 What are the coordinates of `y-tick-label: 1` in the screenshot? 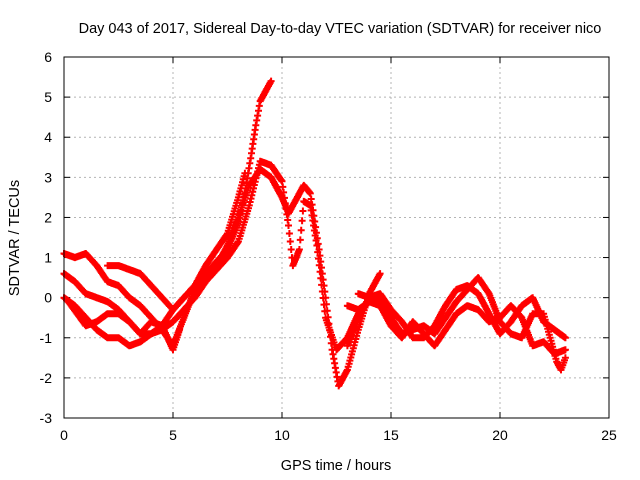 It's located at (48, 258).